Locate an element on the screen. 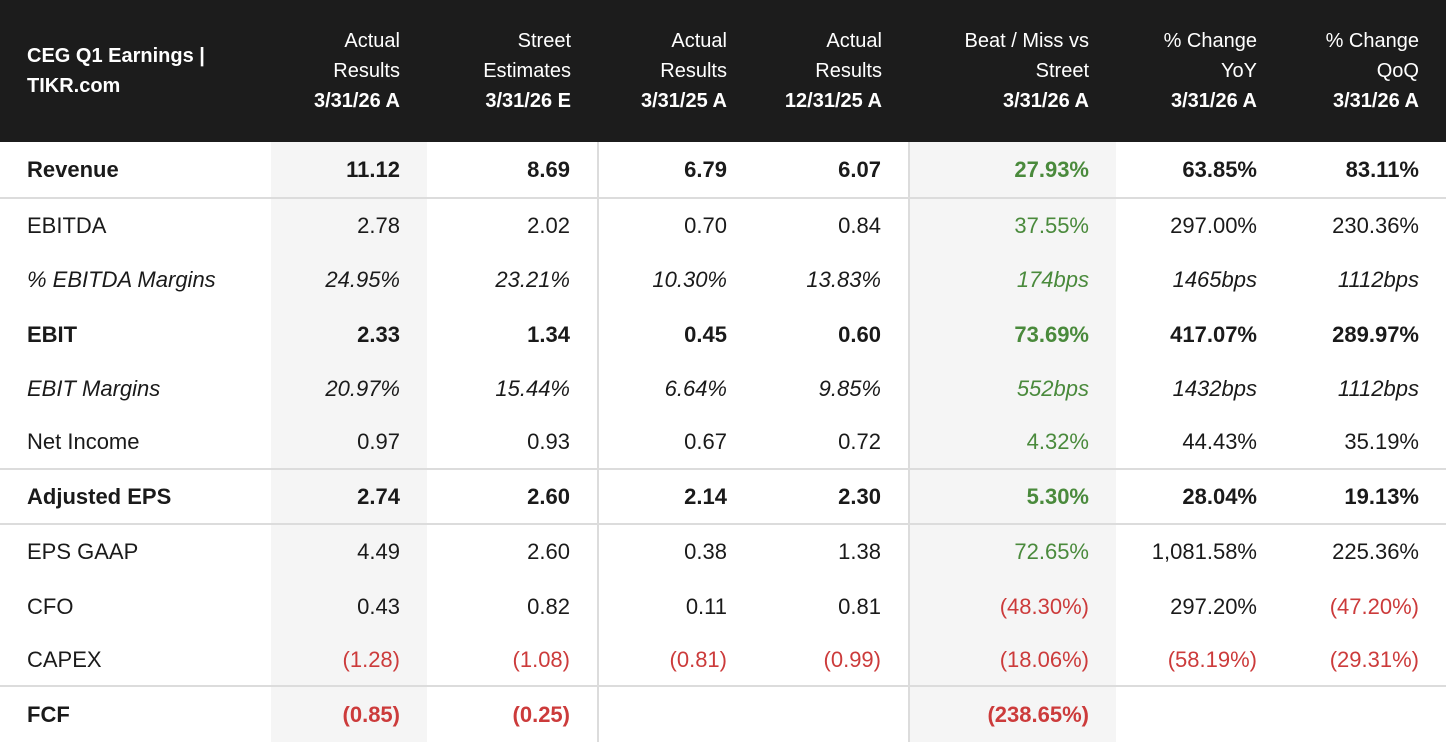  col-header-actual-q1-26: Actual Results 3/31/26 A is located at coordinates (349, 71).